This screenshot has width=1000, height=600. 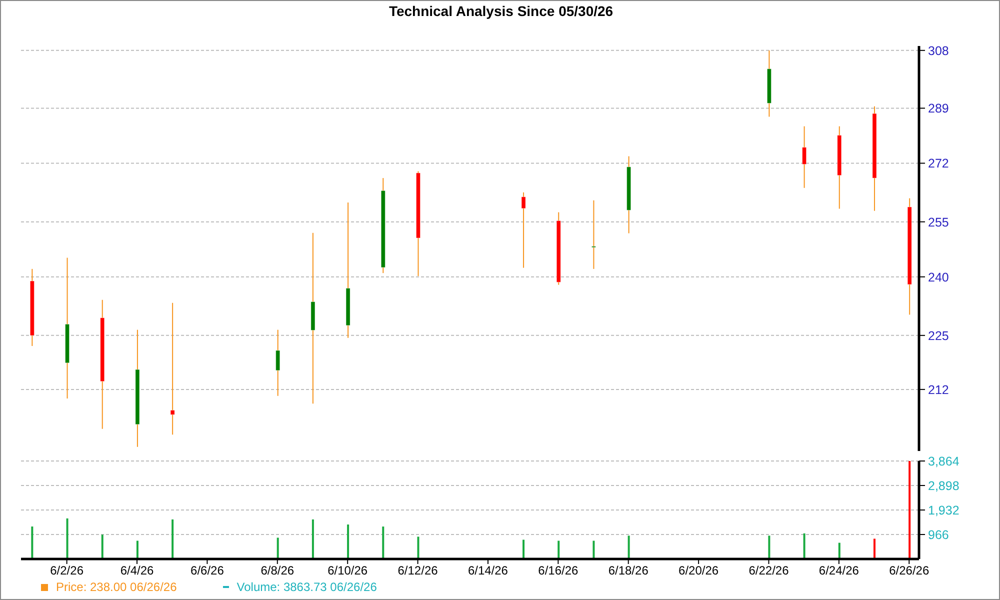 What do you see at coordinates (944, 461) in the screenshot?
I see `y-tick-label: 3,864` at bounding box center [944, 461].